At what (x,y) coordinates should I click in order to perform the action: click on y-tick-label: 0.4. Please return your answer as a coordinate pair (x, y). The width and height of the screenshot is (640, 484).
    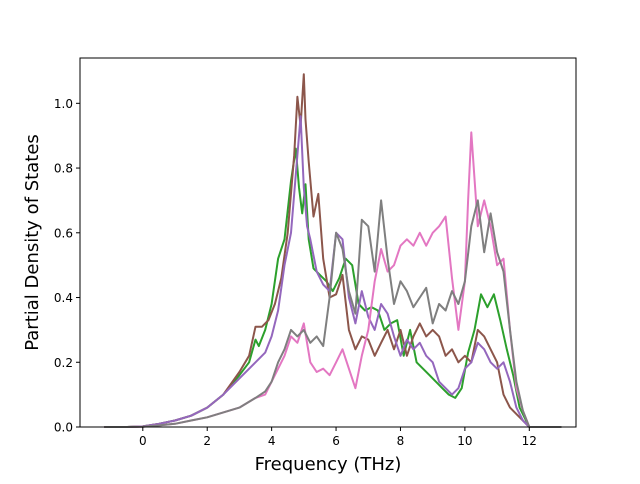
    Looking at the image, I should click on (63, 298).